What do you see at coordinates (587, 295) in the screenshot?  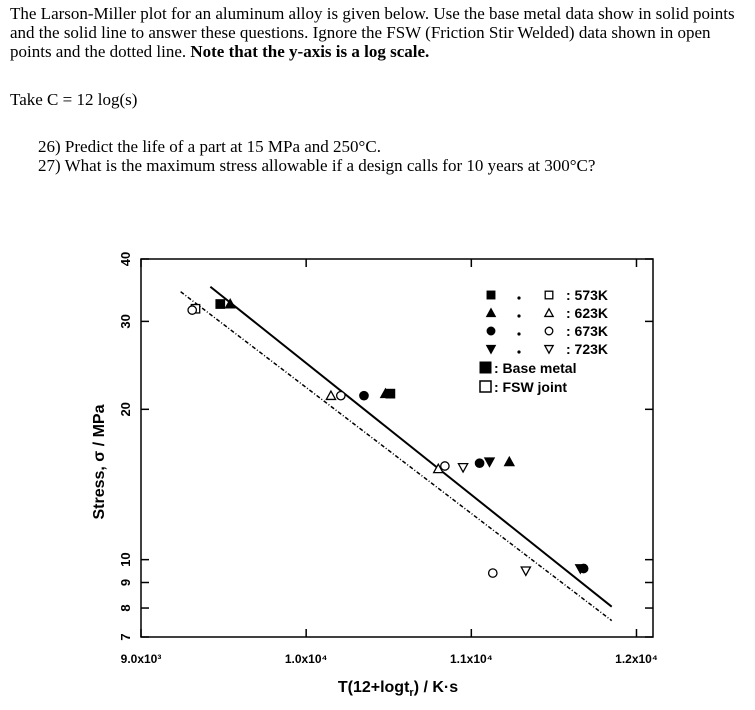 I see `legend-temp-label: : 573K` at bounding box center [587, 295].